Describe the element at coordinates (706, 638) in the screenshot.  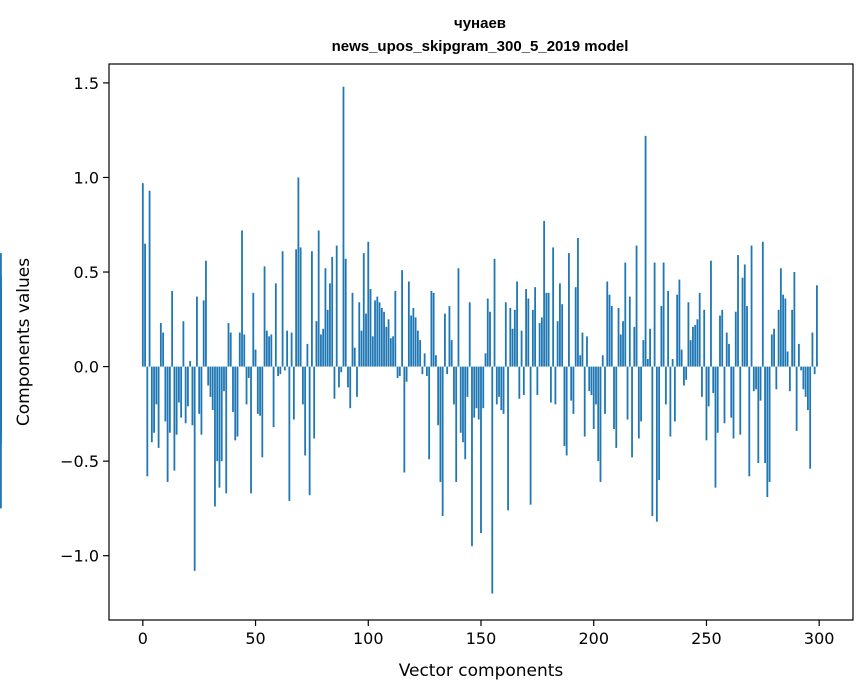
I see `x-tick-label: 250` at that location.